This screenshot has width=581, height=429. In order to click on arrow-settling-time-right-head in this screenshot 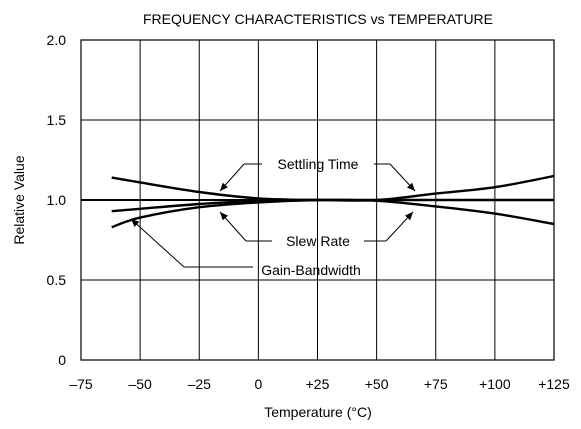, I will do `click(410, 186)`.